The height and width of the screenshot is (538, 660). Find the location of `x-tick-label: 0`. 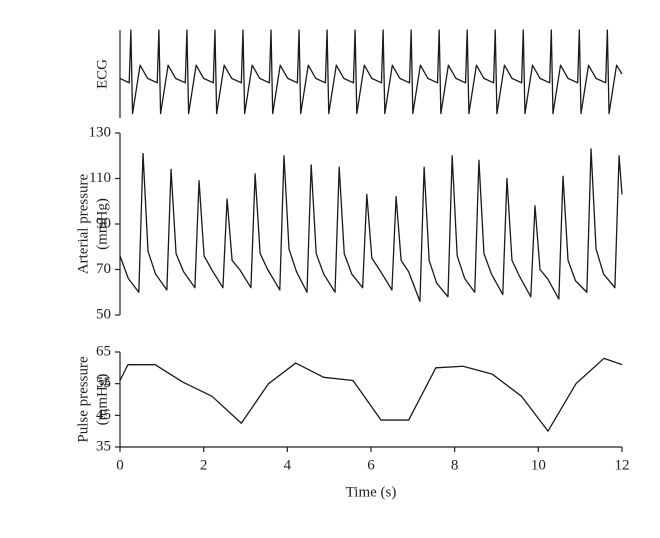

x-tick-label: 0 is located at coordinates (120, 465).